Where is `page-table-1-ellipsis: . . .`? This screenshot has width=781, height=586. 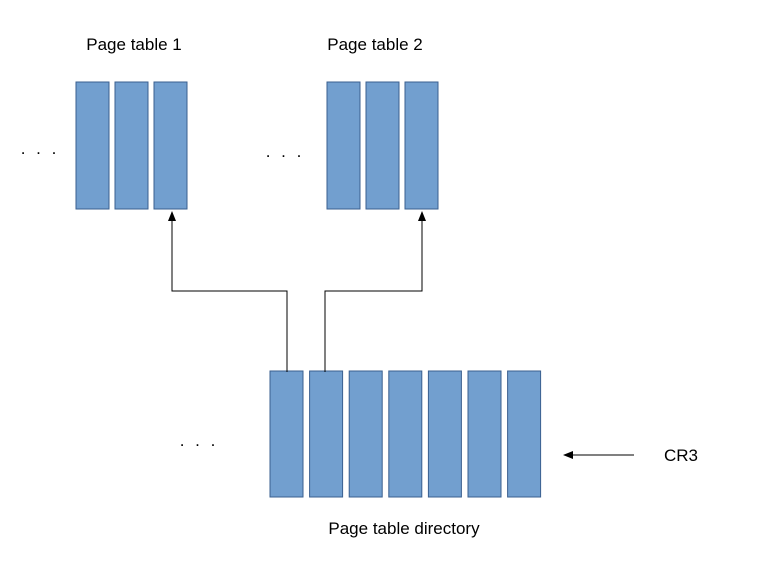
page-table-1-ellipsis: . . . is located at coordinates (40, 148).